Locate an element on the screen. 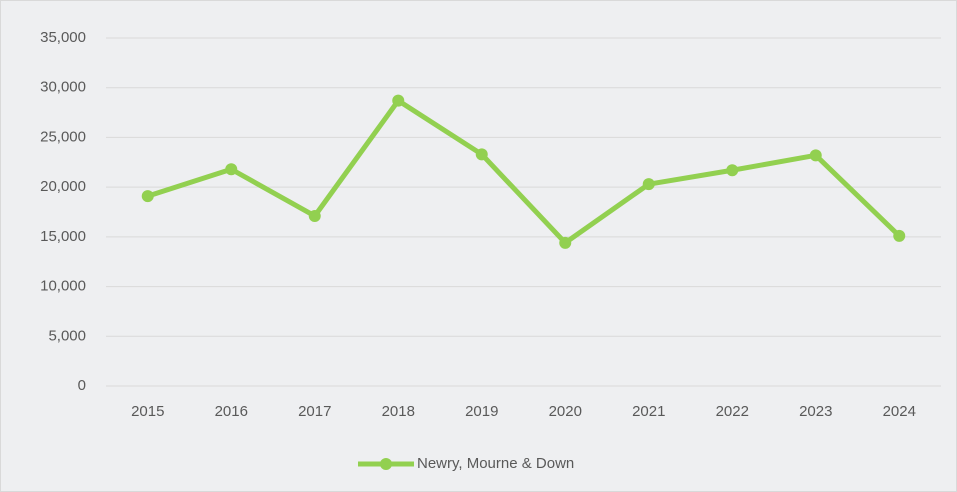  x-tick-label: 2021 is located at coordinates (648, 411).